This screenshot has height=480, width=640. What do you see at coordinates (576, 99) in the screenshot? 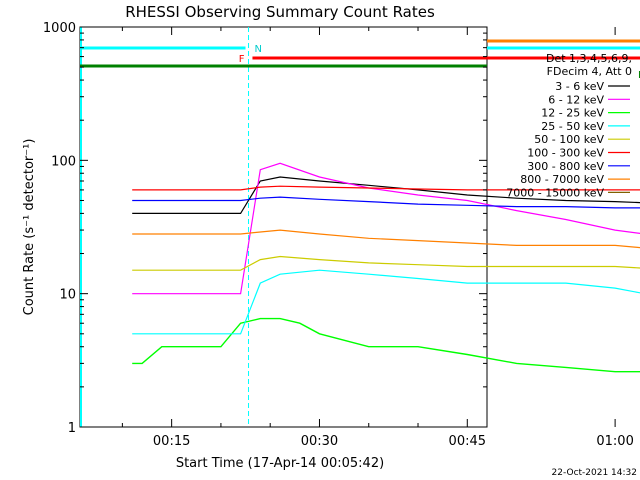
I see `legend-label: 6 - 12 keV` at bounding box center [576, 99].